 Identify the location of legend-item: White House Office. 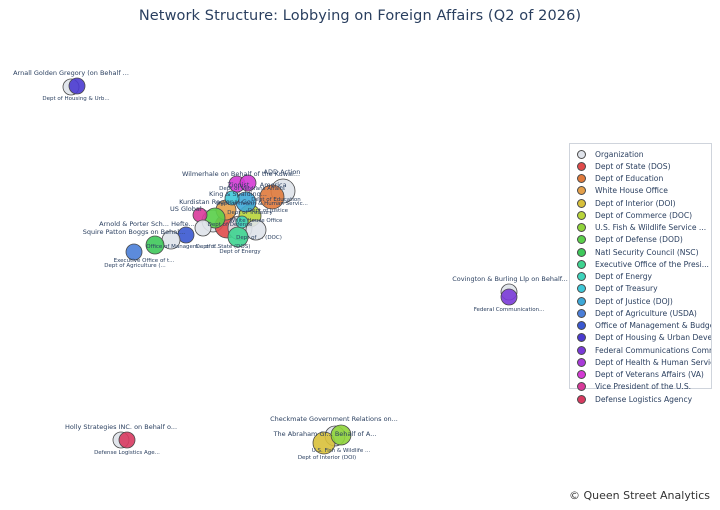
(640, 191).